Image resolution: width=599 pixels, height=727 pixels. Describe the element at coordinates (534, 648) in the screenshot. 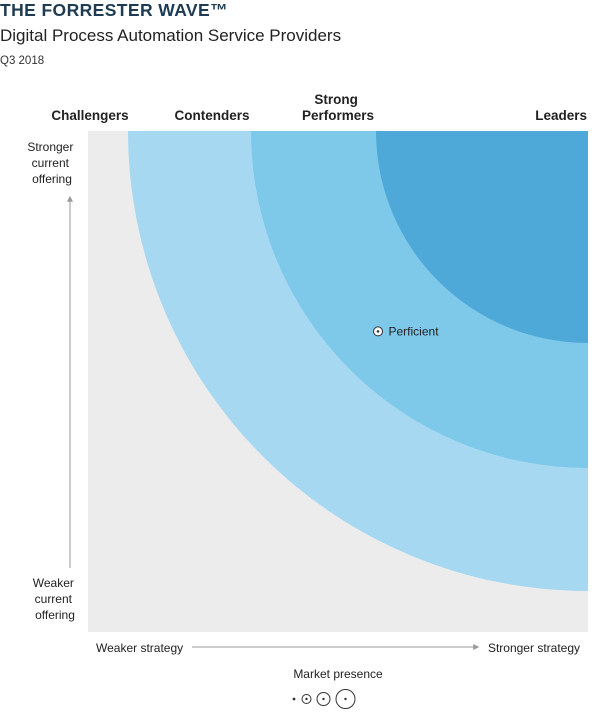

I see `x-axis-right-label: Stronger strategy` at that location.